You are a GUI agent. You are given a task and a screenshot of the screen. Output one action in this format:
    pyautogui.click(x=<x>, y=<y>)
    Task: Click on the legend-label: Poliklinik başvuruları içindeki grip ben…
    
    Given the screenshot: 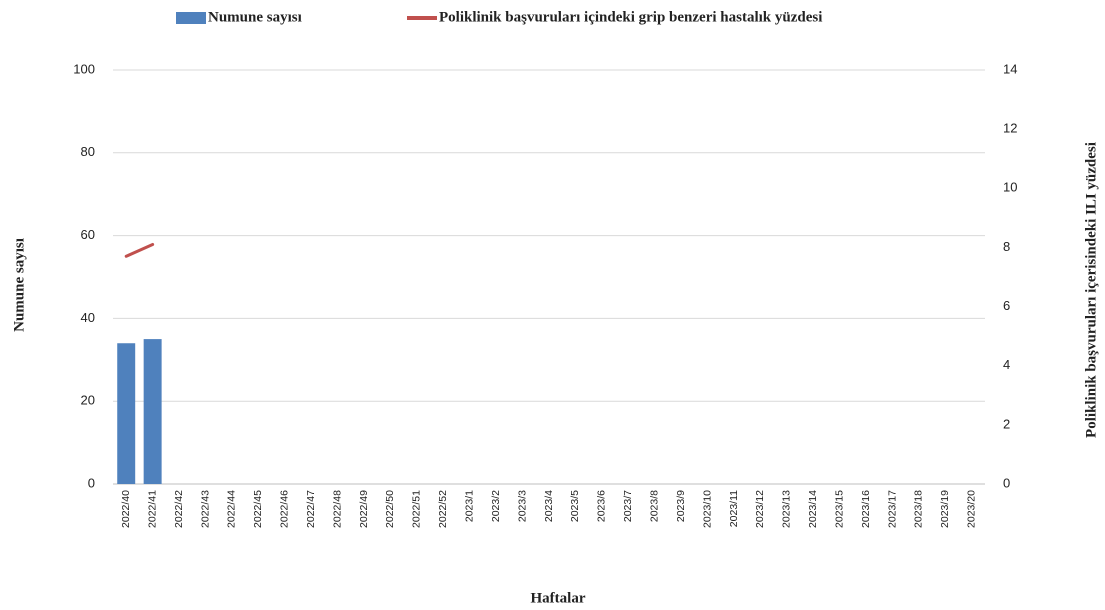 What is the action you would take?
    pyautogui.click(x=630, y=17)
    